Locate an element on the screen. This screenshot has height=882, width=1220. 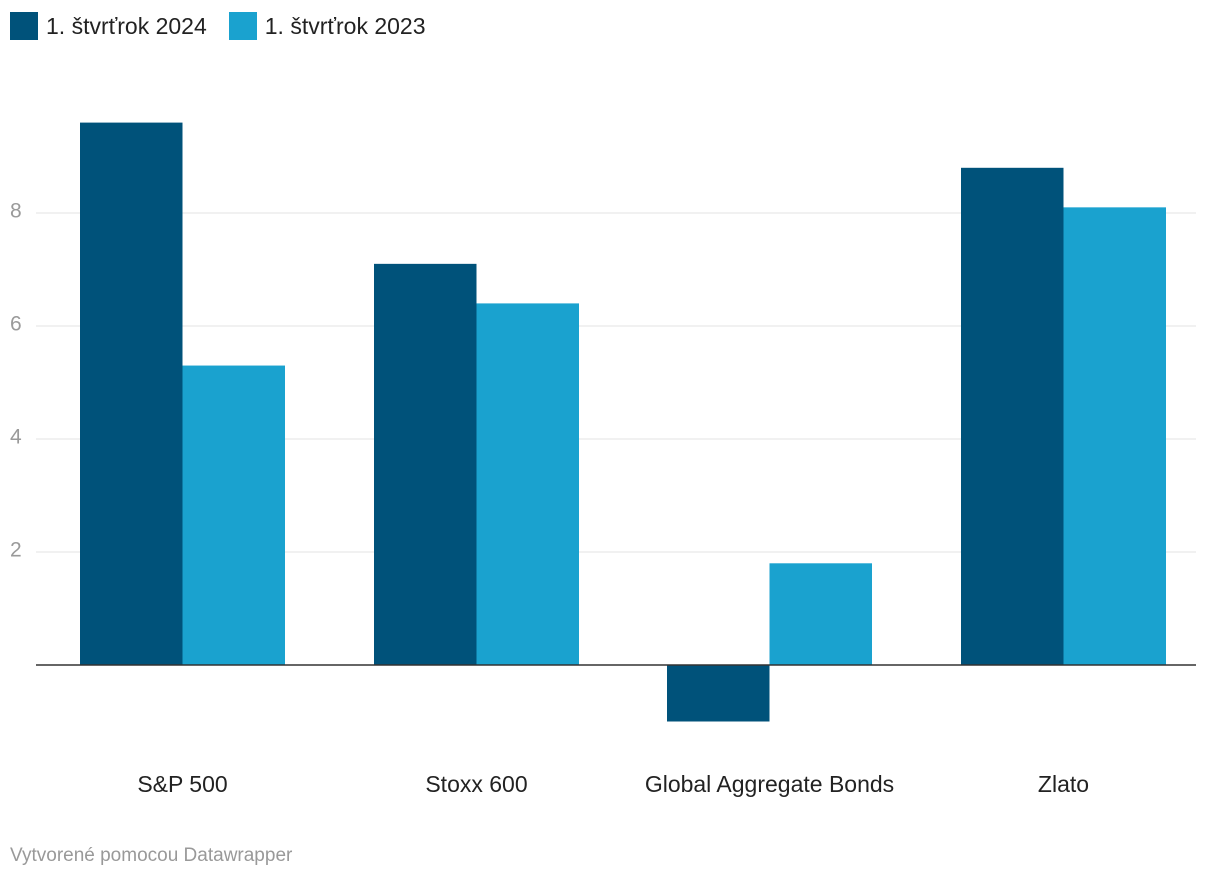
chart-credit: Vytvorené pomocou Datawrapper is located at coordinates (151, 855).